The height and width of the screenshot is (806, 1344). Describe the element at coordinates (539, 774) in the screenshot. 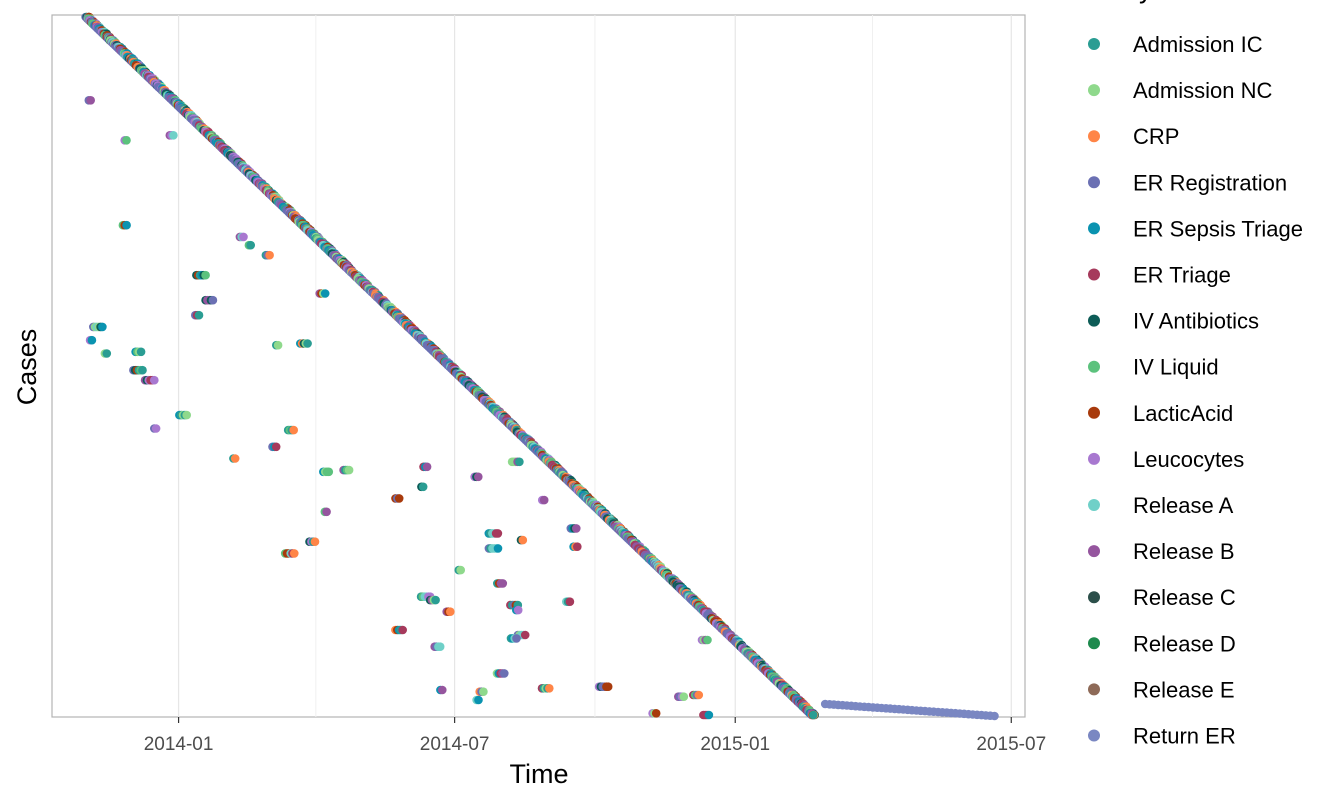

I see `x-axis-title: Time` at that location.